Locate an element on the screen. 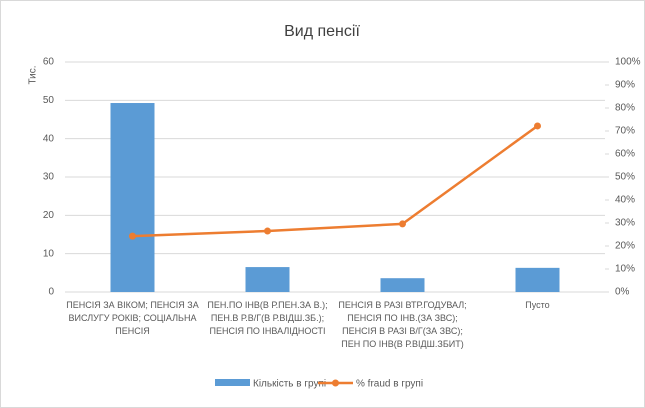 This screenshot has height=408, width=645. y-tick-label: 40 is located at coordinates (49, 138).